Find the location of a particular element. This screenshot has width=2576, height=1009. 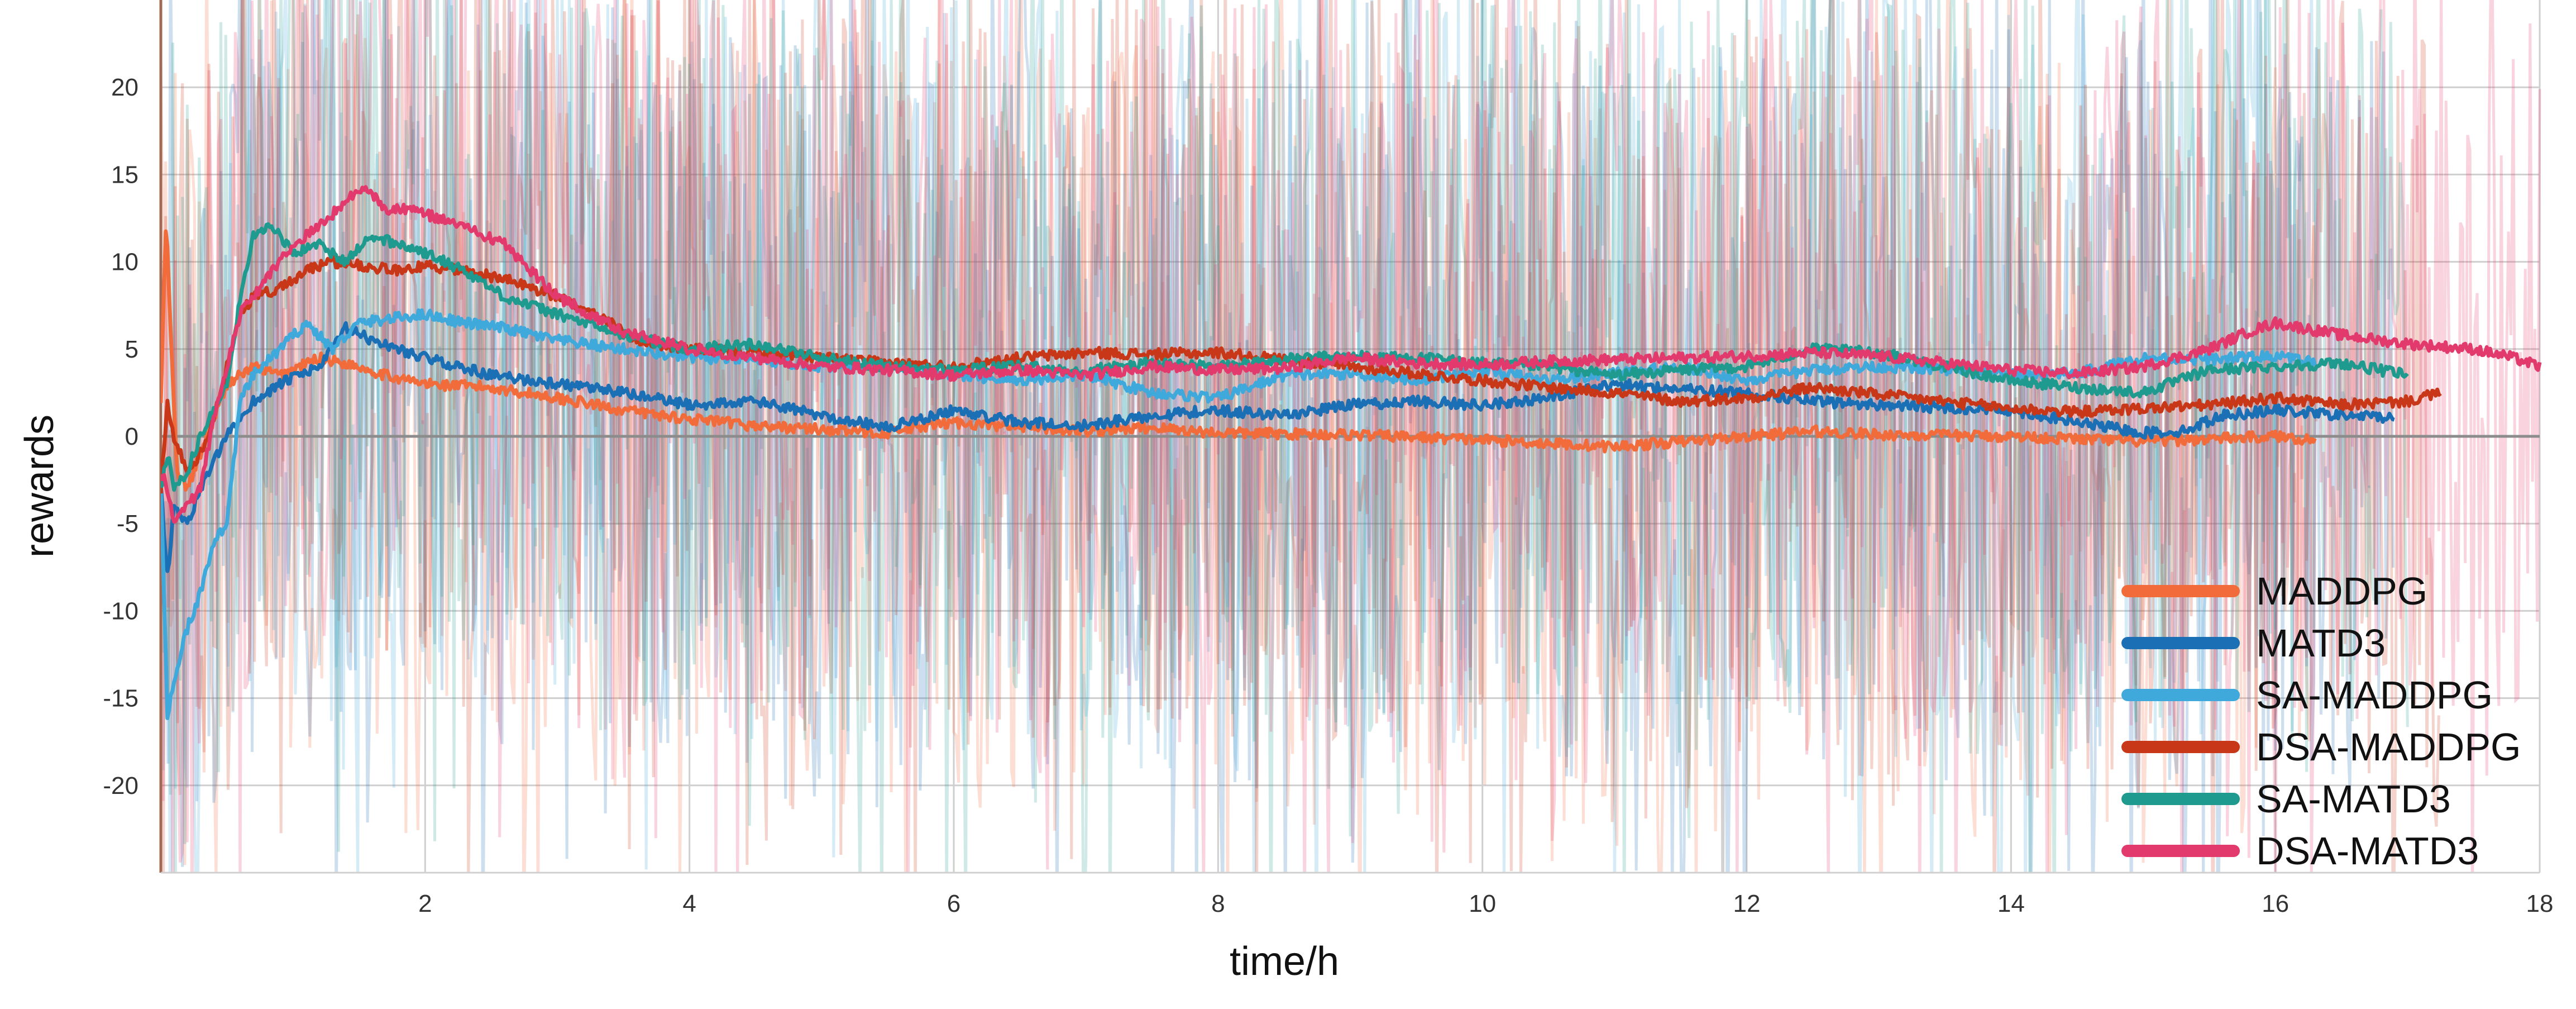

x-tick-label: 2 is located at coordinates (425, 903).